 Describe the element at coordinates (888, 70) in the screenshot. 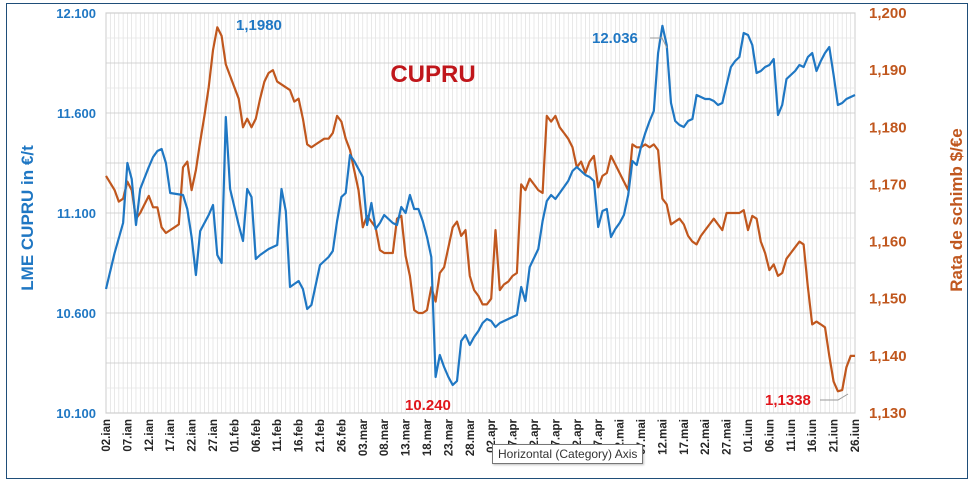

I see `right-tick-label: 1,190` at that location.